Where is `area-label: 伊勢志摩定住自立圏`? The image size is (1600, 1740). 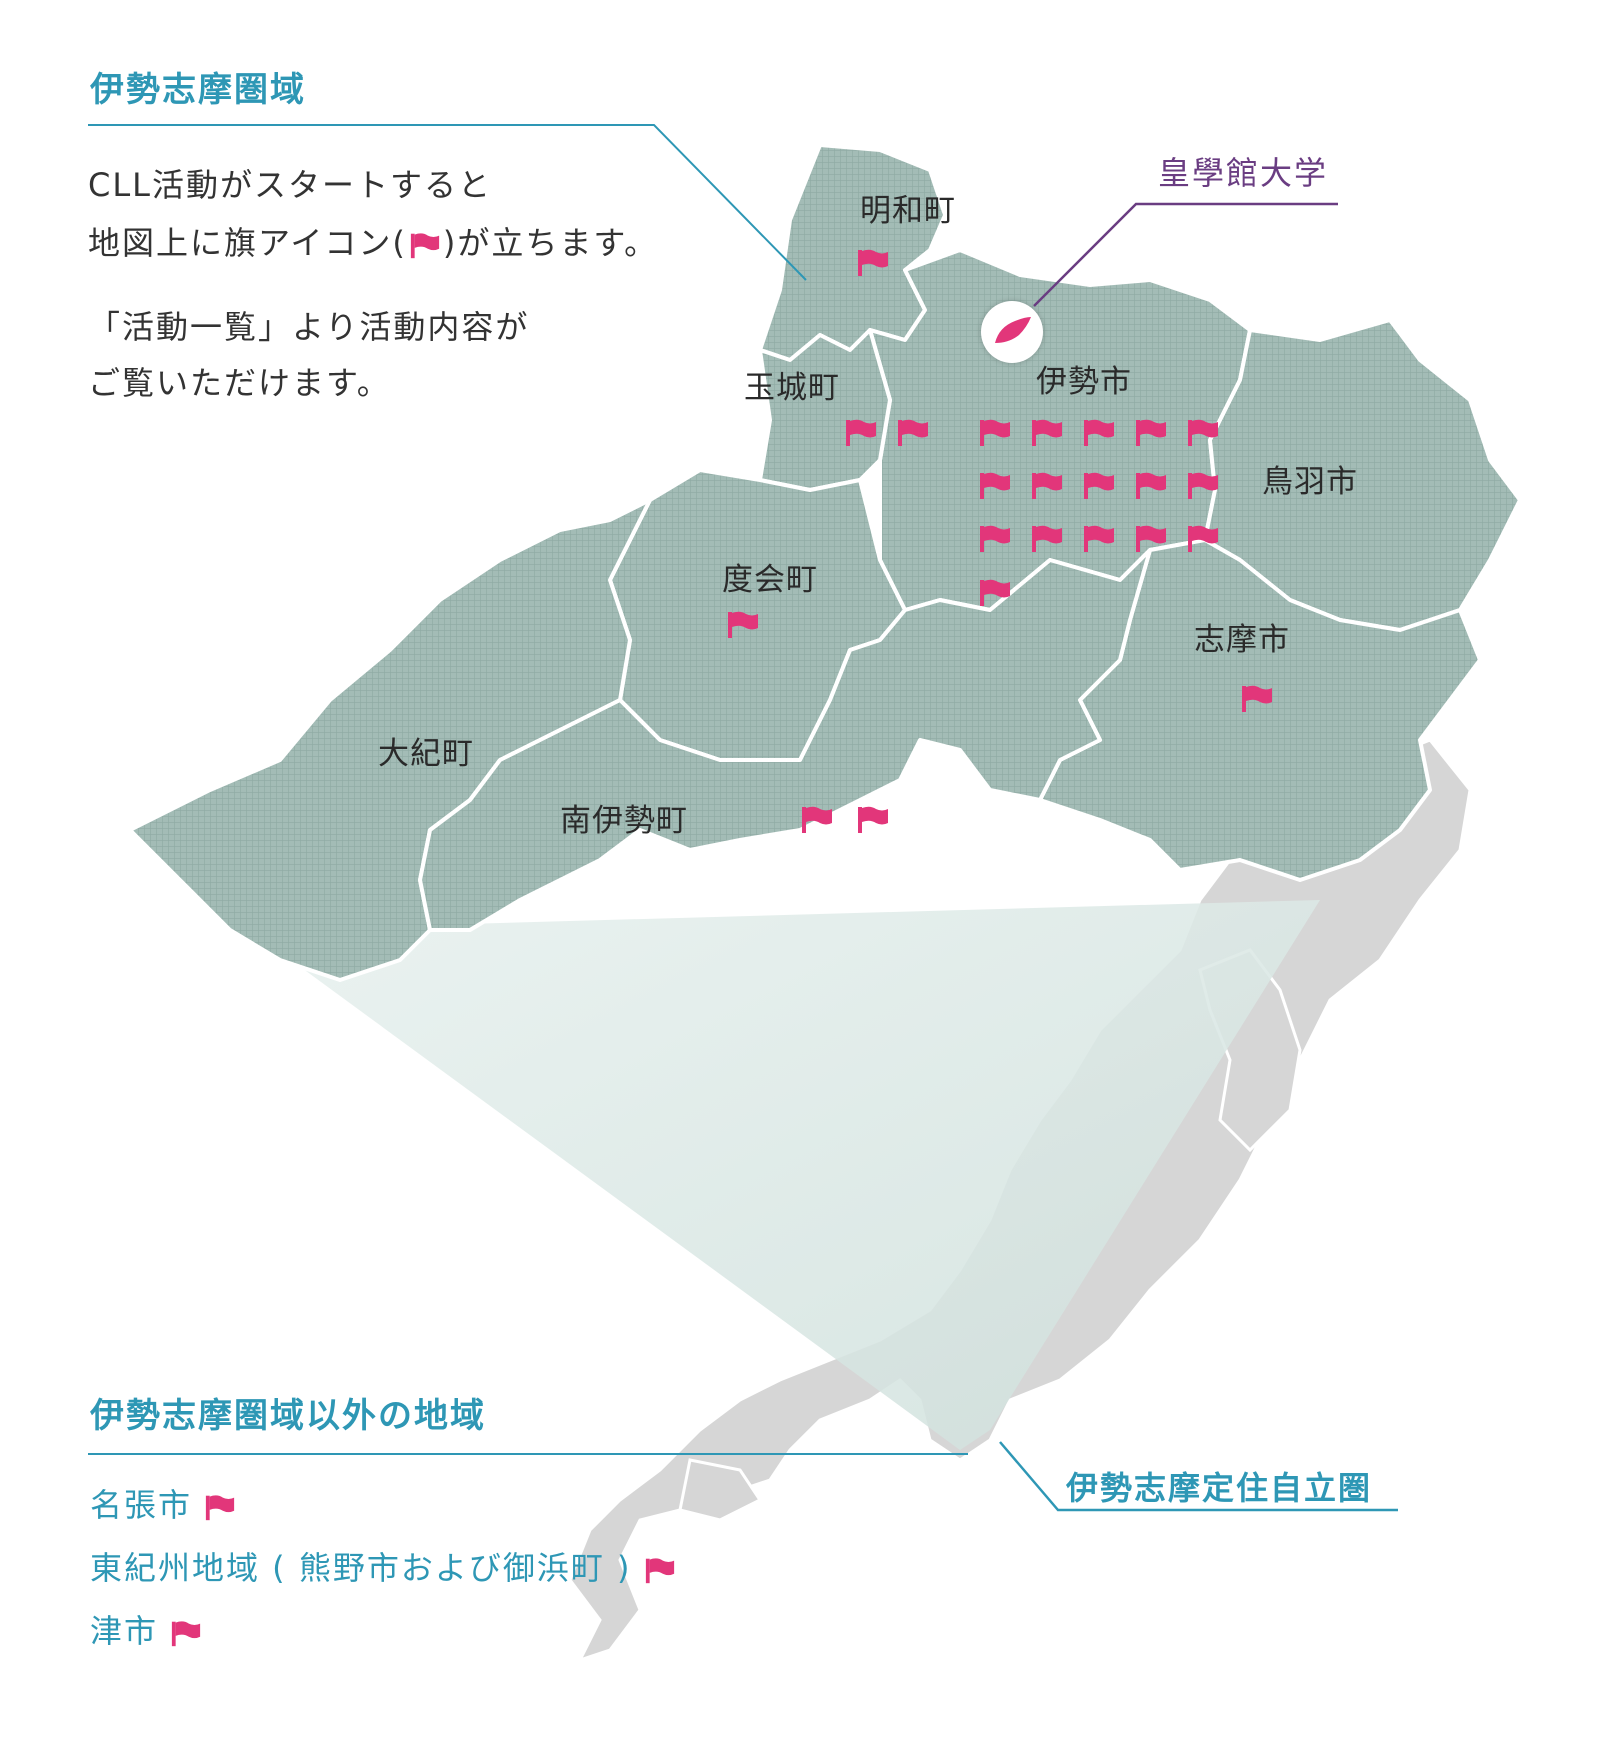
area-label: 伊勢志摩定住自立圏 is located at coordinates (1219, 1488).